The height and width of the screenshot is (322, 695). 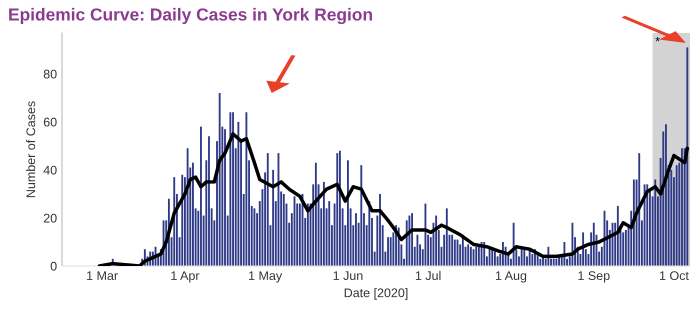 I want to click on x-tick-label: 1 Jul, so click(x=428, y=275).